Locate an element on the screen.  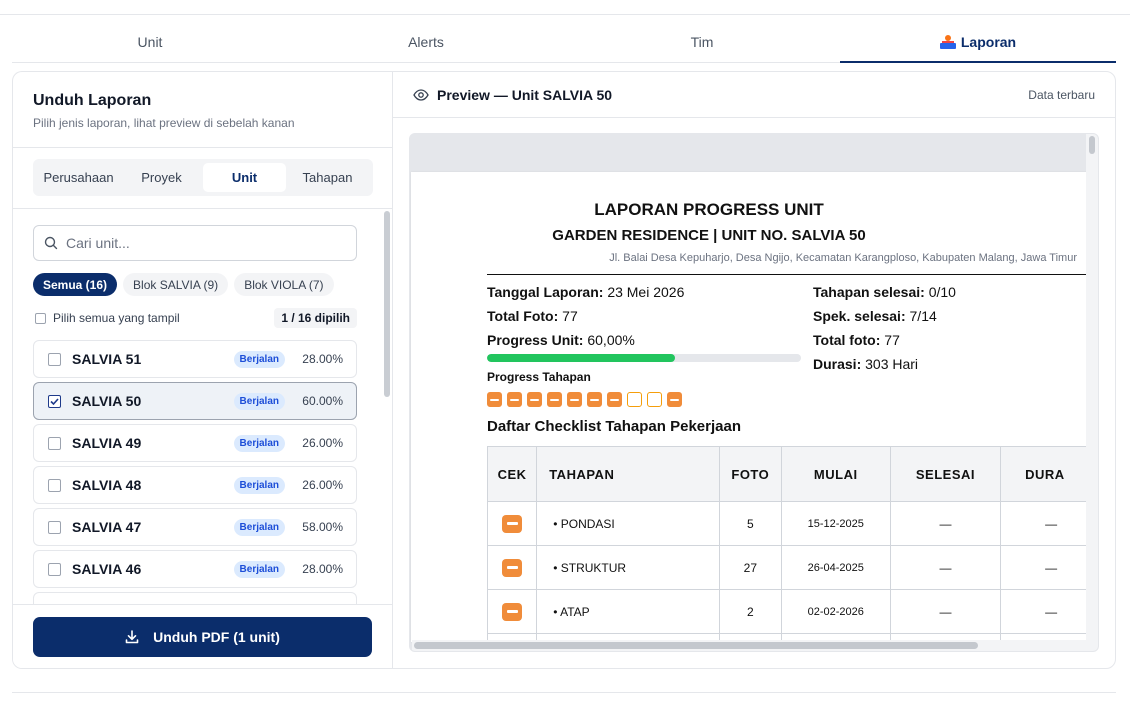
col-cek: CEK is located at coordinates (512, 474).